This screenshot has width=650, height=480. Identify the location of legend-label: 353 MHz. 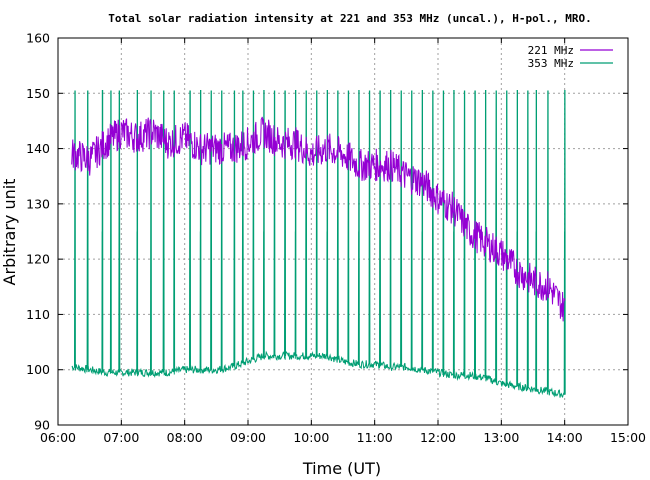
(551, 63).